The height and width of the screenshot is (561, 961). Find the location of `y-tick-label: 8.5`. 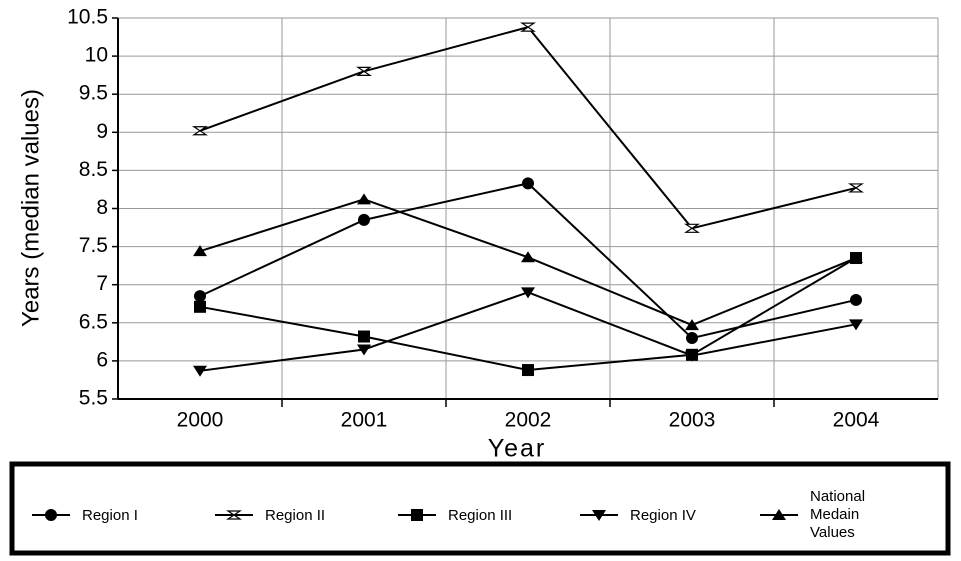

y-tick-label: 8.5 is located at coordinates (93, 169).